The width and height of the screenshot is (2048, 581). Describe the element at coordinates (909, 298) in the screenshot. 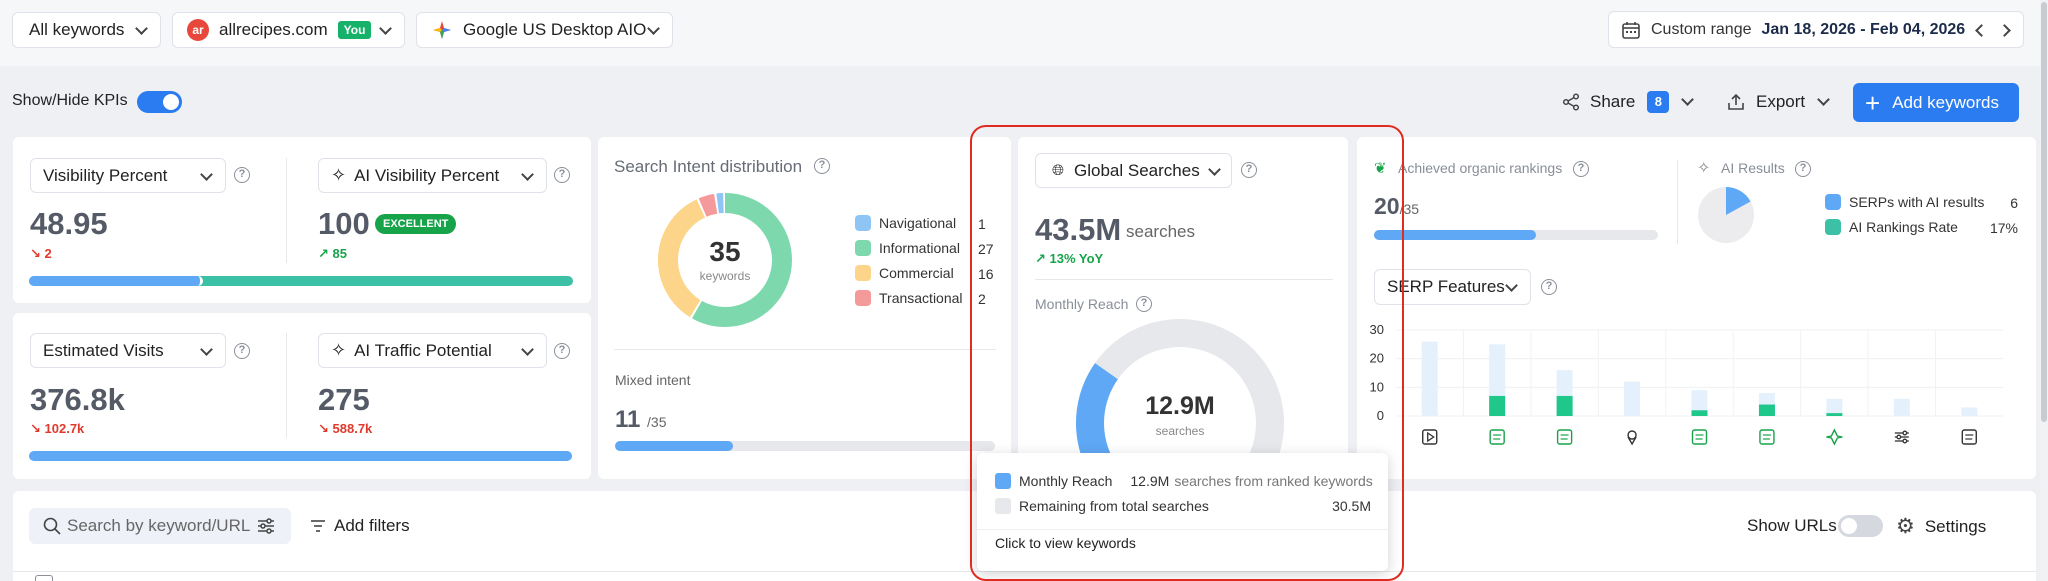

I see `legend-item-transactional: Transactional` at that location.